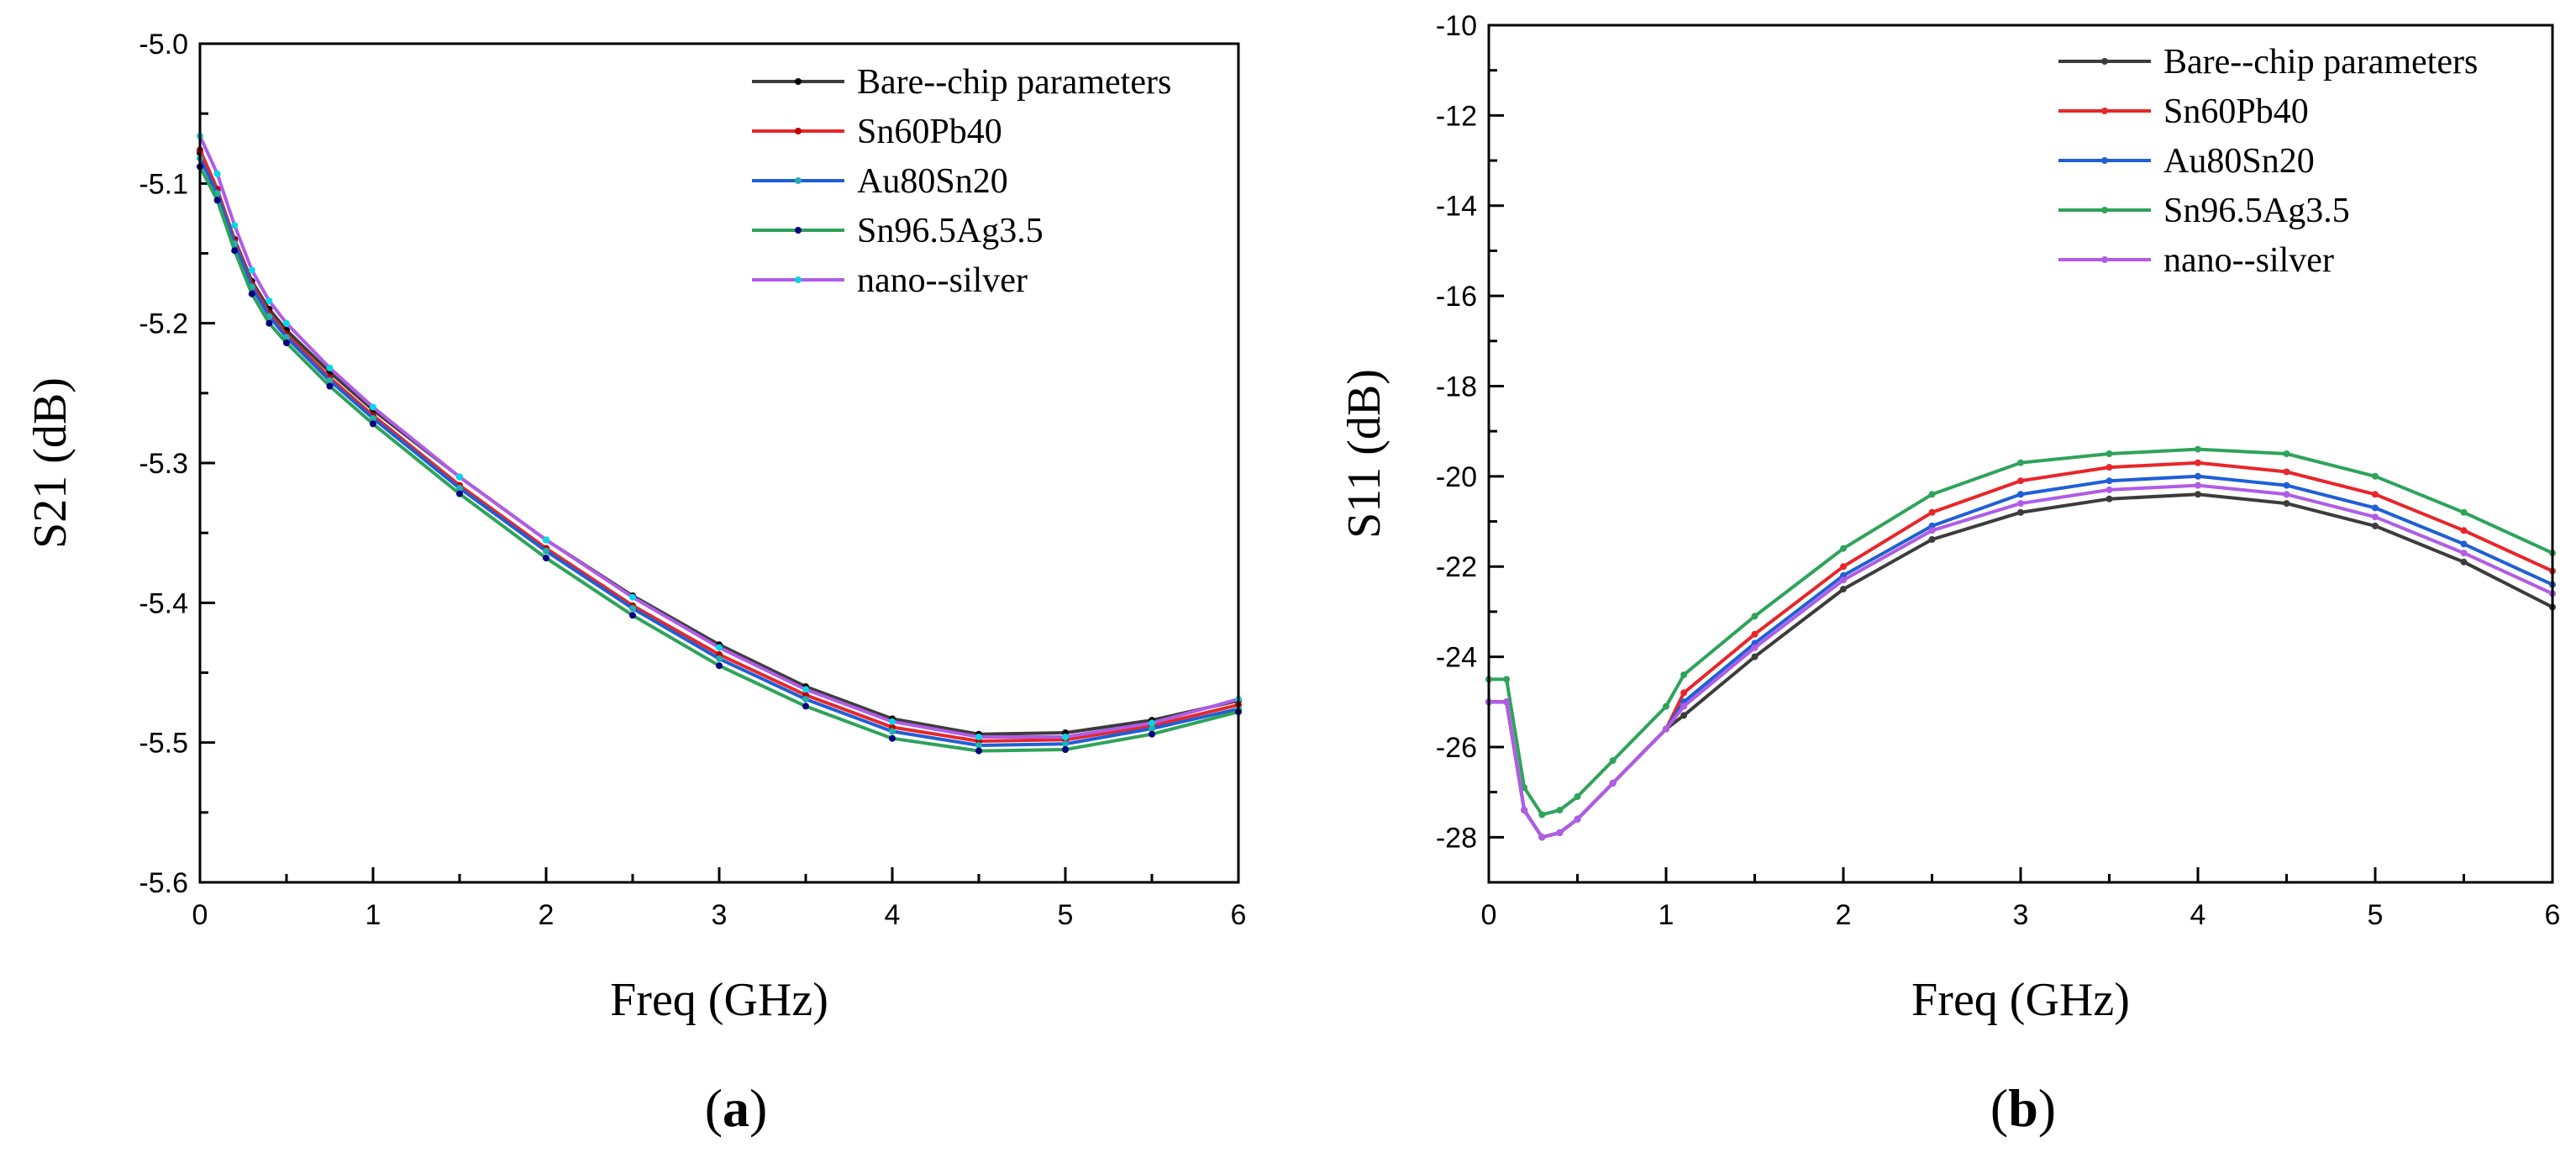 The height and width of the screenshot is (1163, 2576). What do you see at coordinates (893, 915) in the screenshot?
I see `panel-a-x-tick-label: 4` at bounding box center [893, 915].